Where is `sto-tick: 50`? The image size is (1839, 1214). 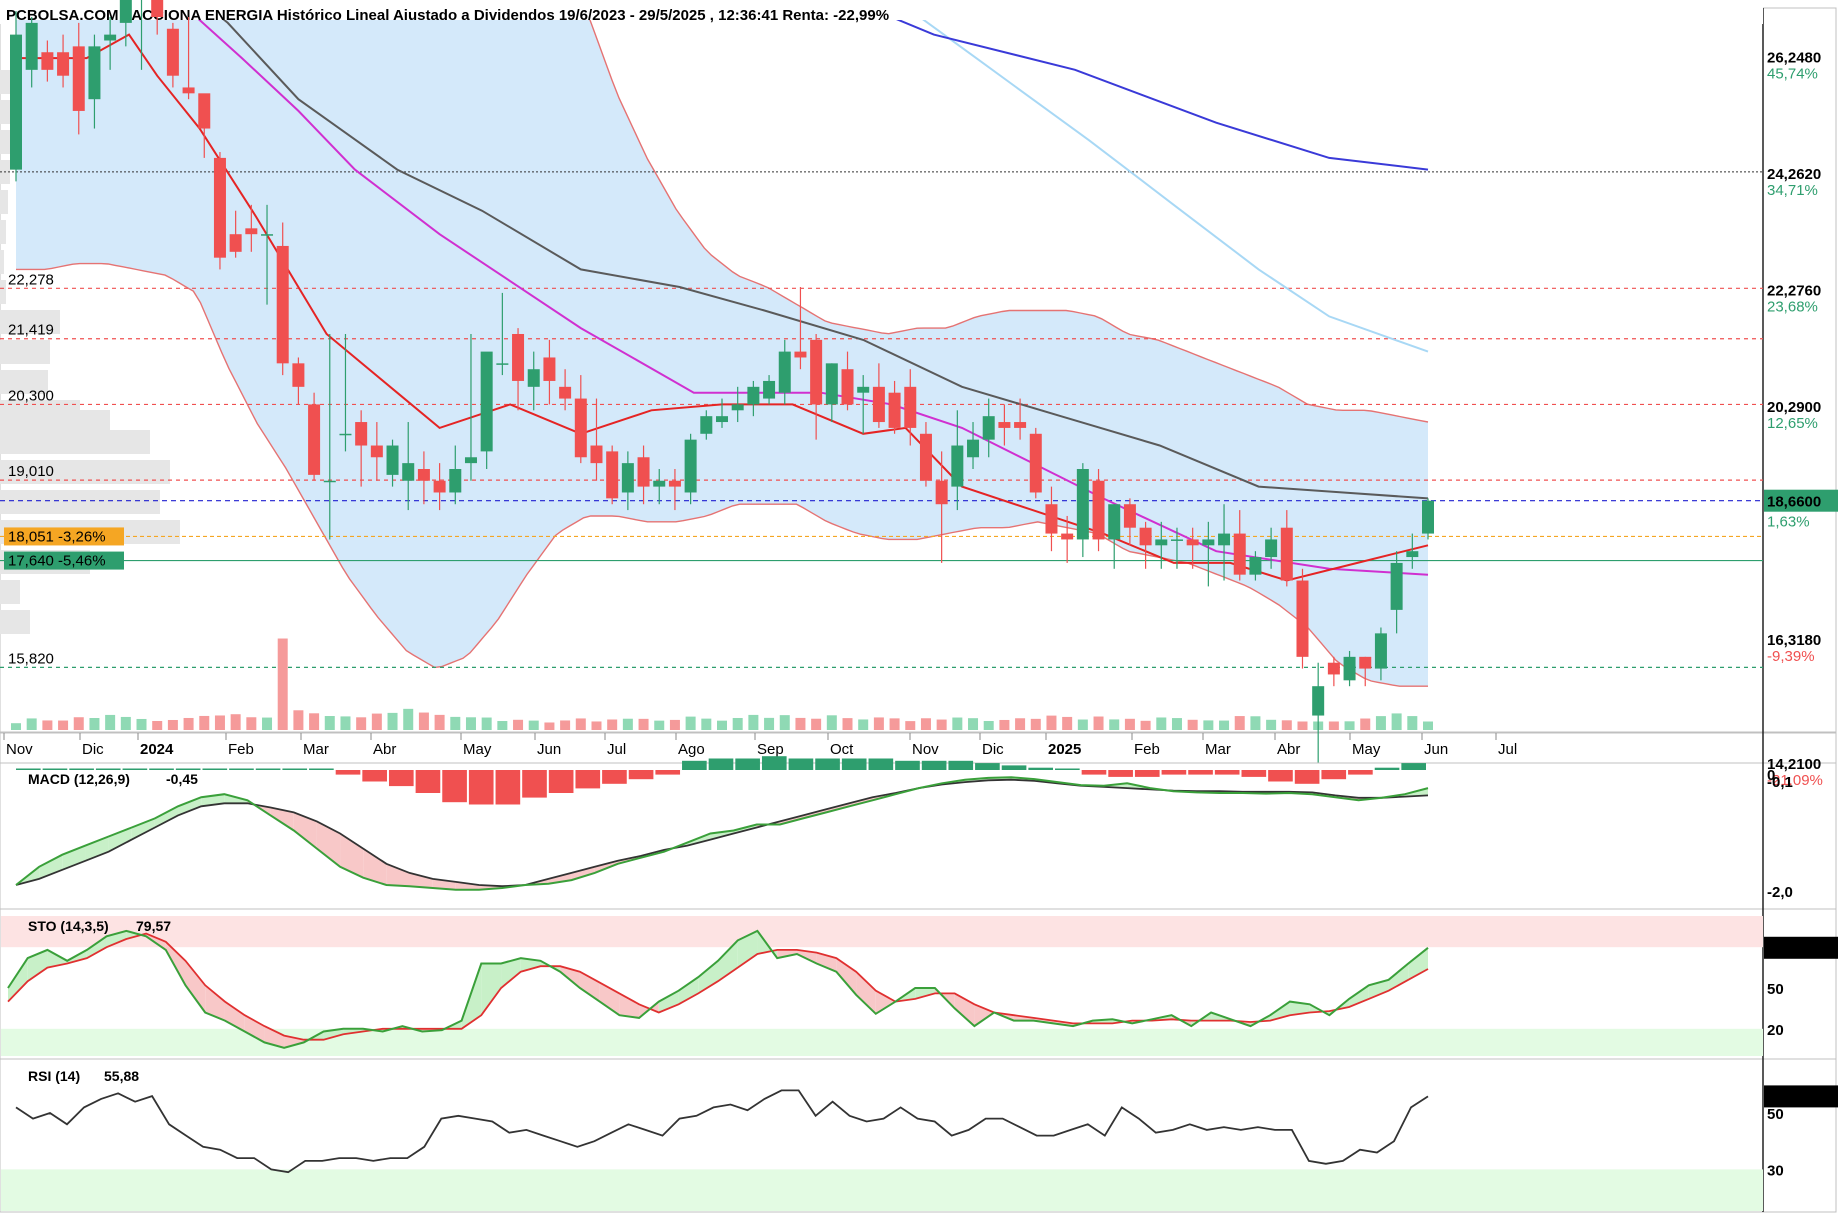 sto-tick: 50 is located at coordinates (1775, 989).